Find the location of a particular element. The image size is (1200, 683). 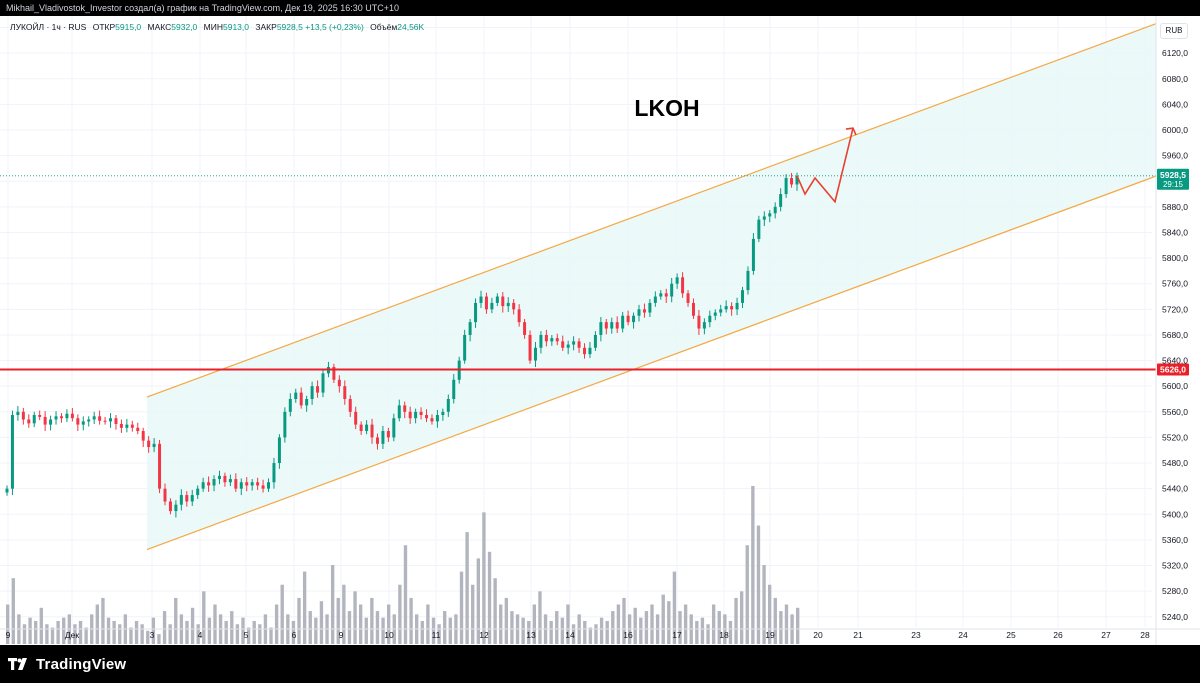

x-tick-label: Дек is located at coordinates (72, 635).